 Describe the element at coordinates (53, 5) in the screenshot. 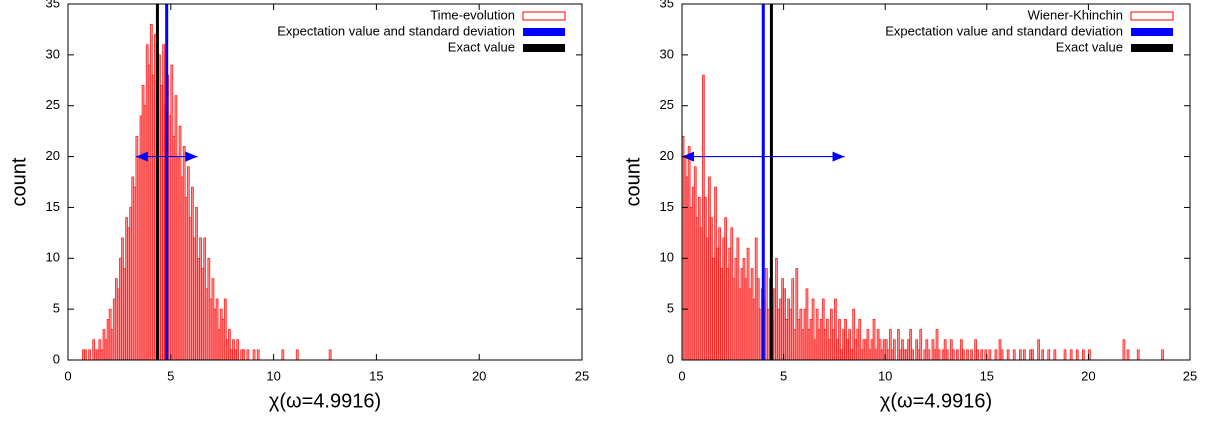

I see `y-tick-label: 35` at that location.